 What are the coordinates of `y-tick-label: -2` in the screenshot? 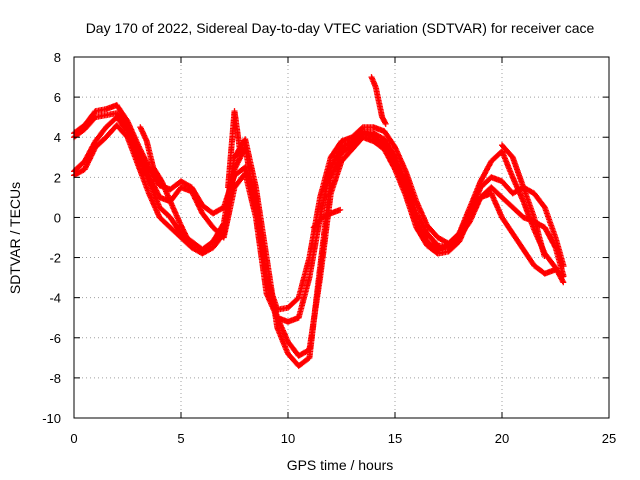 It's located at (55, 258).